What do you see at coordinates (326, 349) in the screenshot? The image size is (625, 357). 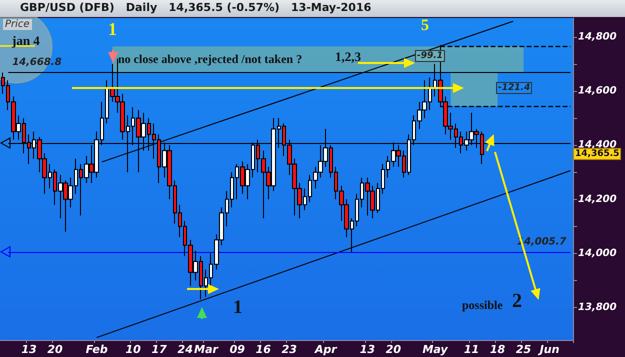 I see `x-tick-label: Apr` at bounding box center [326, 349].